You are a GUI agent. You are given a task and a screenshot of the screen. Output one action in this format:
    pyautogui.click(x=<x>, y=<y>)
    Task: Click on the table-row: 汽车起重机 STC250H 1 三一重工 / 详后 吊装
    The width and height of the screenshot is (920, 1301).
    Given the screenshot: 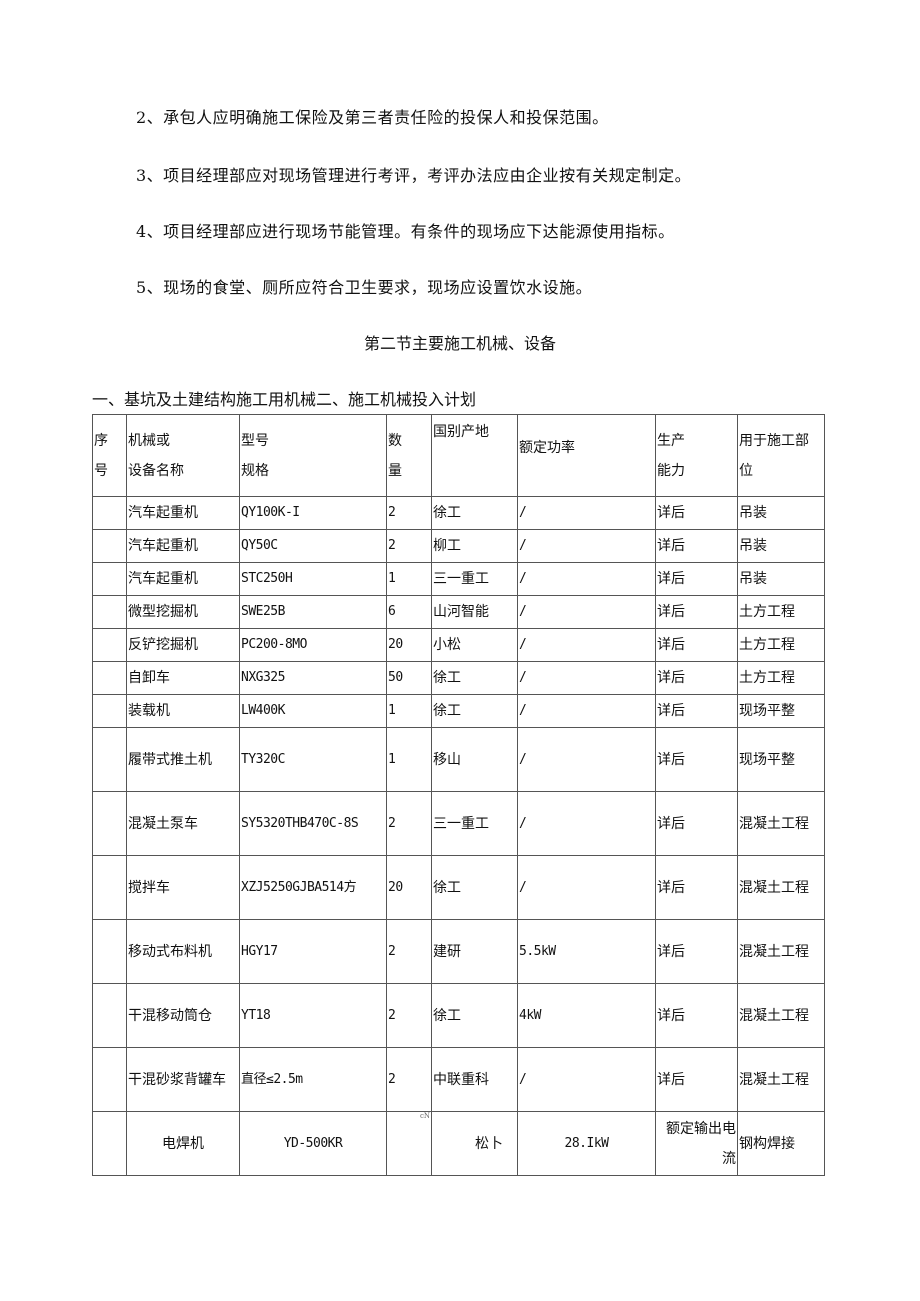 What is the action you would take?
    pyautogui.click(x=458, y=579)
    